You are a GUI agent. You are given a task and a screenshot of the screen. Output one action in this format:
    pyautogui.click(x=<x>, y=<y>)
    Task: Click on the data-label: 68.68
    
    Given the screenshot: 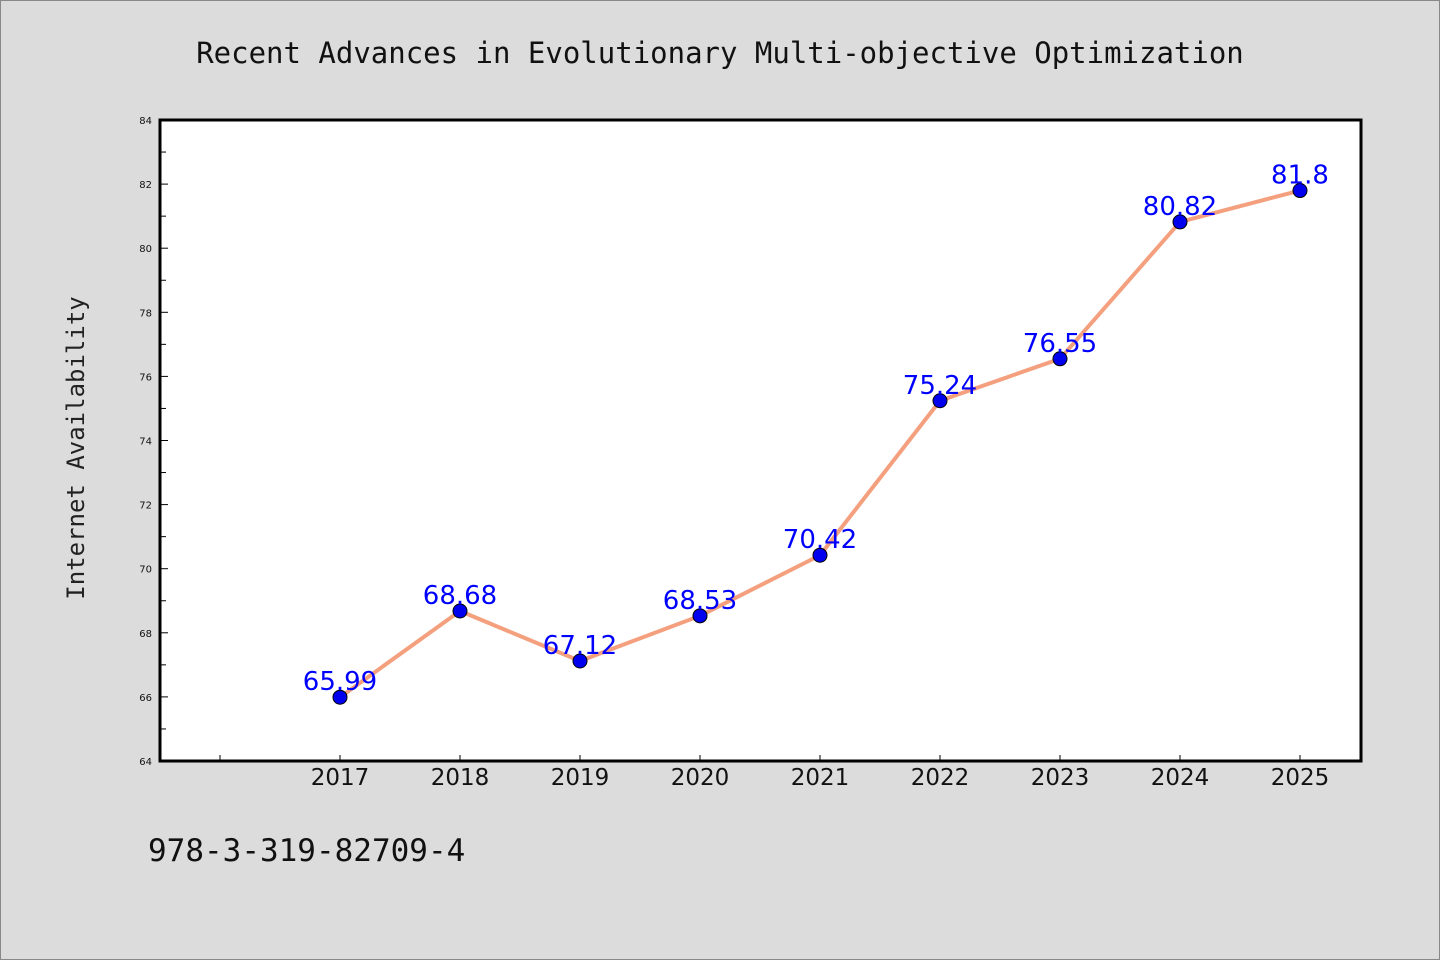 What is the action you would take?
    pyautogui.click(x=460, y=596)
    